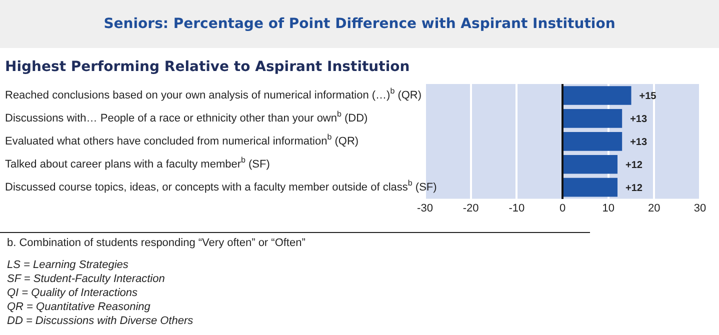 Image resolution: width=719 pixels, height=335 pixels. Describe the element at coordinates (68, 265) in the screenshot. I see `text: LS = Learning Strategies` at that location.